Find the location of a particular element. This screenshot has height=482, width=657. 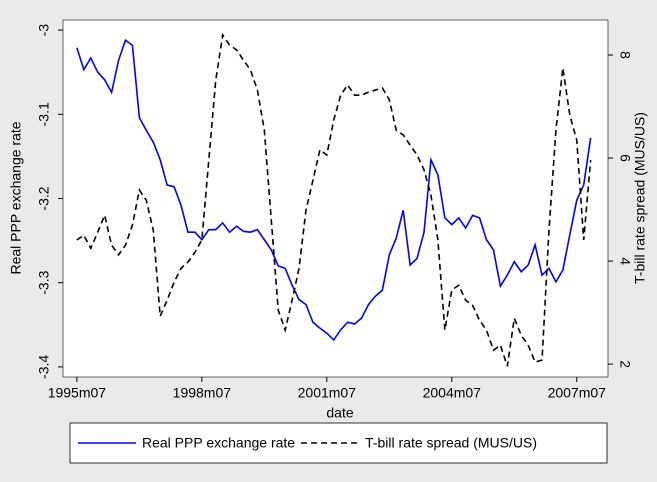

y-axis-title: Real PPP exchange rate is located at coordinates (16, 197).